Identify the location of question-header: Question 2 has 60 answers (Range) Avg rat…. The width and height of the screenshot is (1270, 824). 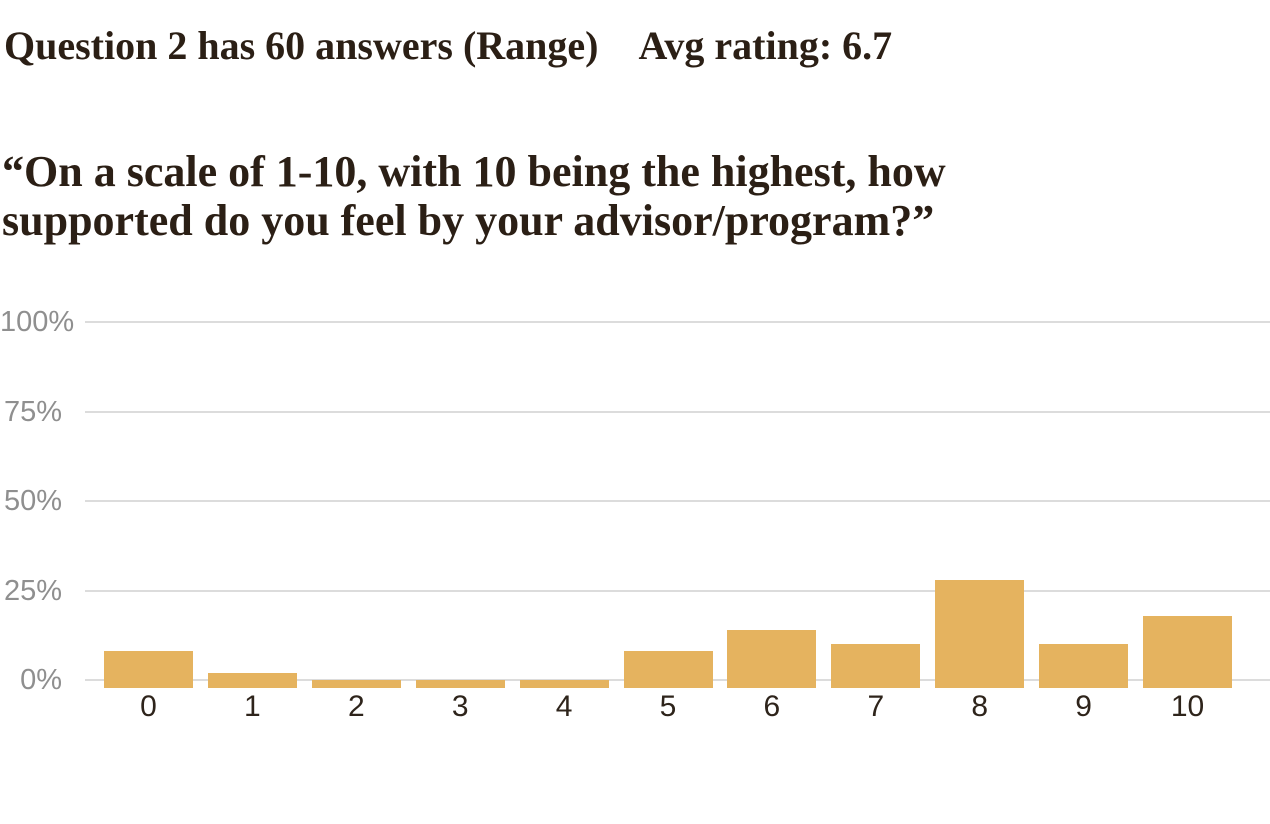
(448, 46).